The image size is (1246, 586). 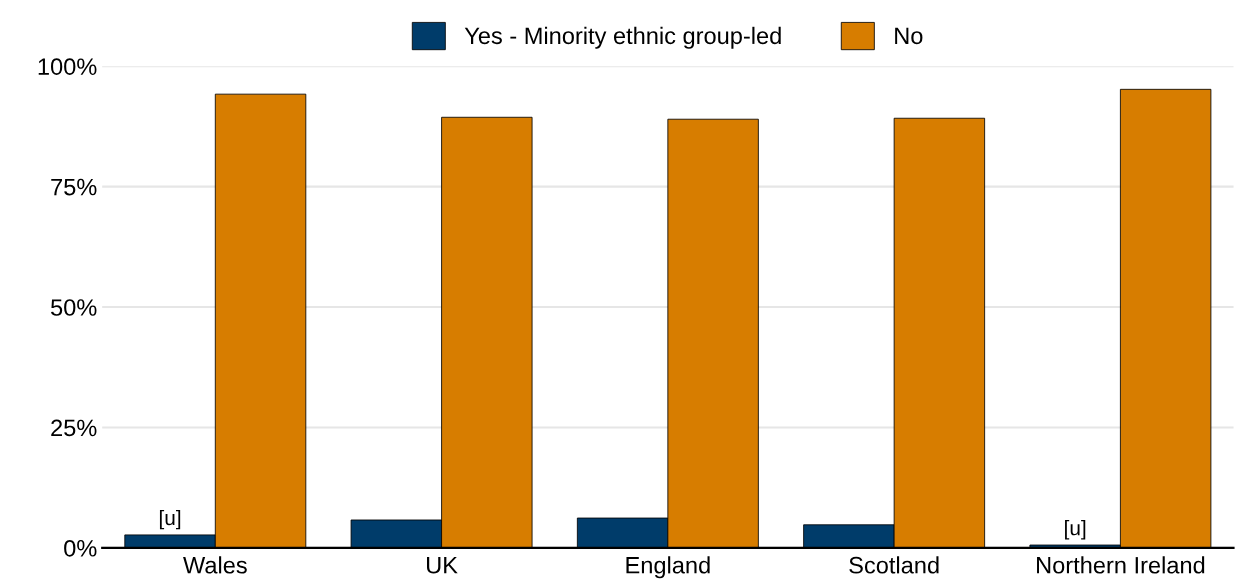 I want to click on y-tick-label: 25%, so click(x=74, y=428).